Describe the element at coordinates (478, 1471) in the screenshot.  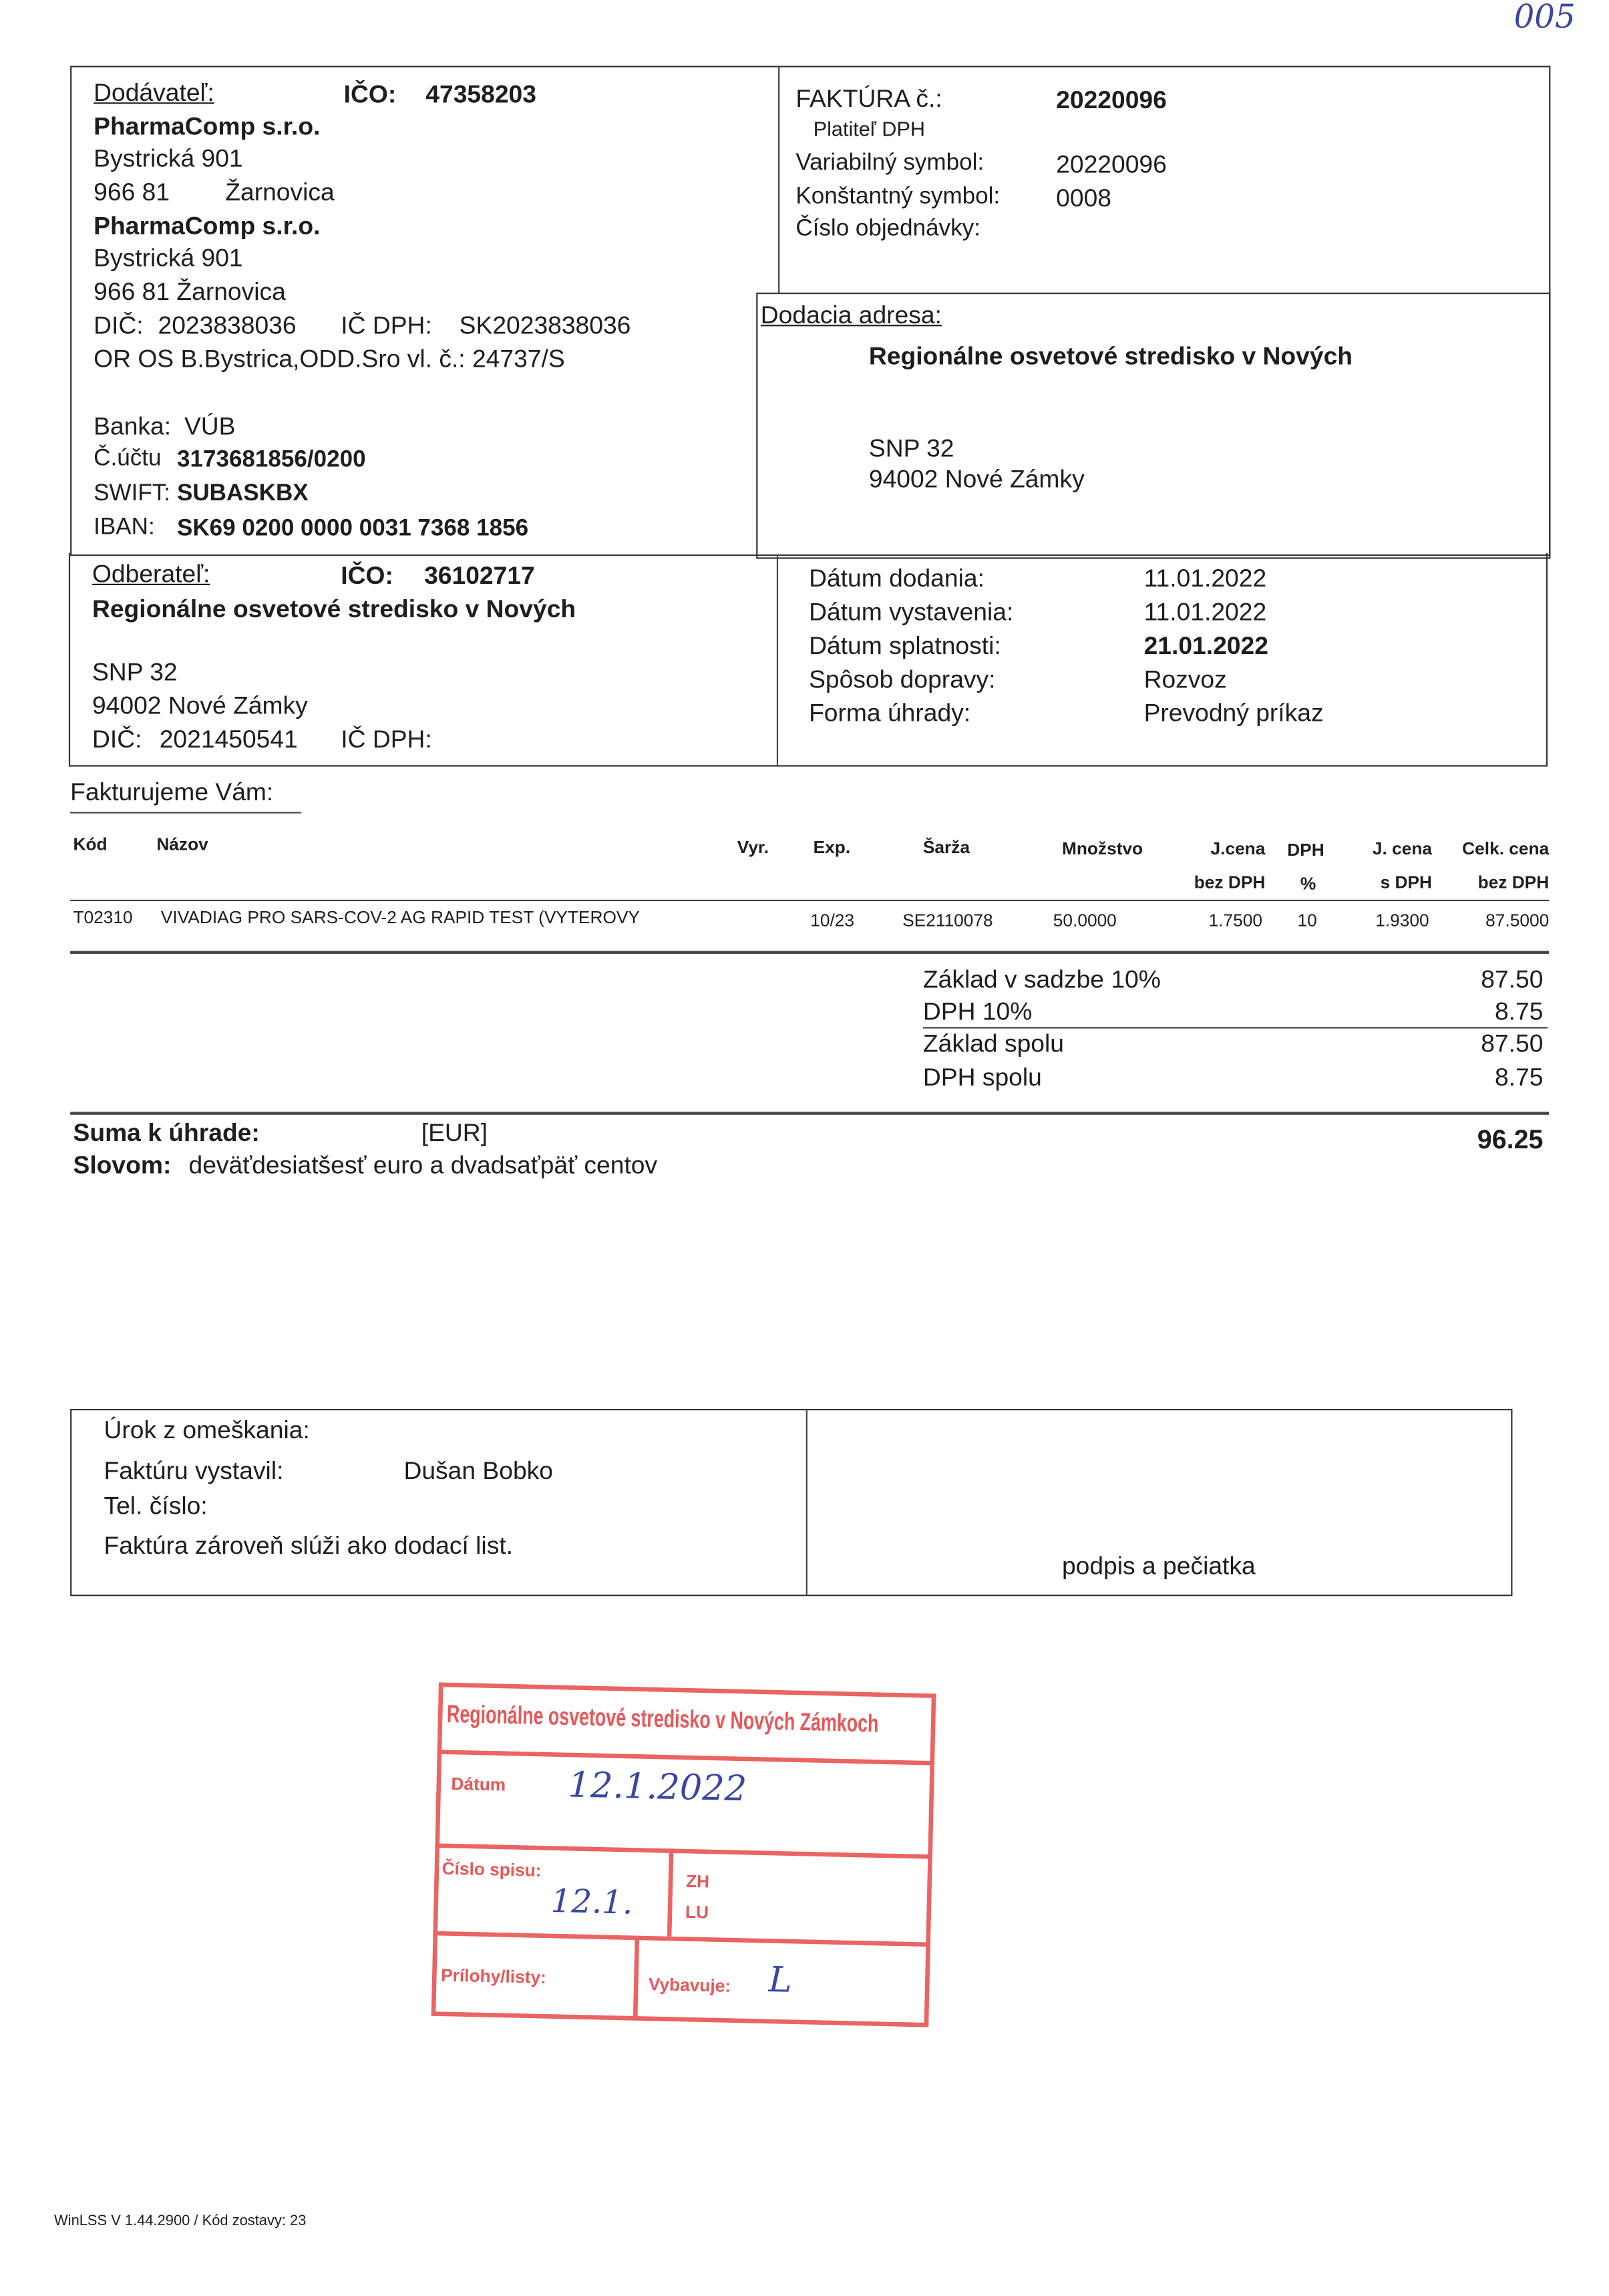
I see `issued-by: Dušan Bobko` at that location.